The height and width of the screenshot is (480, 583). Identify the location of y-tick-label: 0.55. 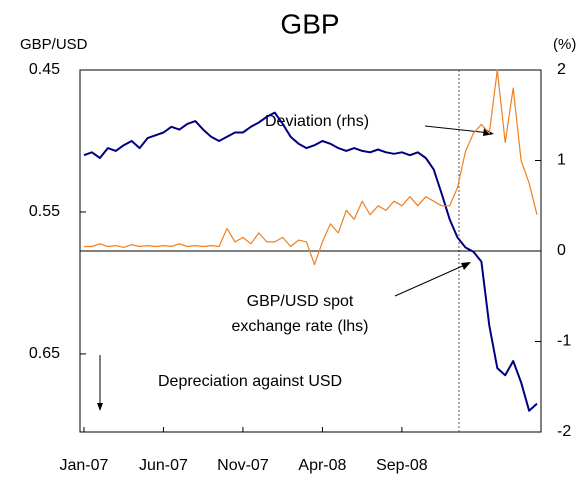
(44, 211).